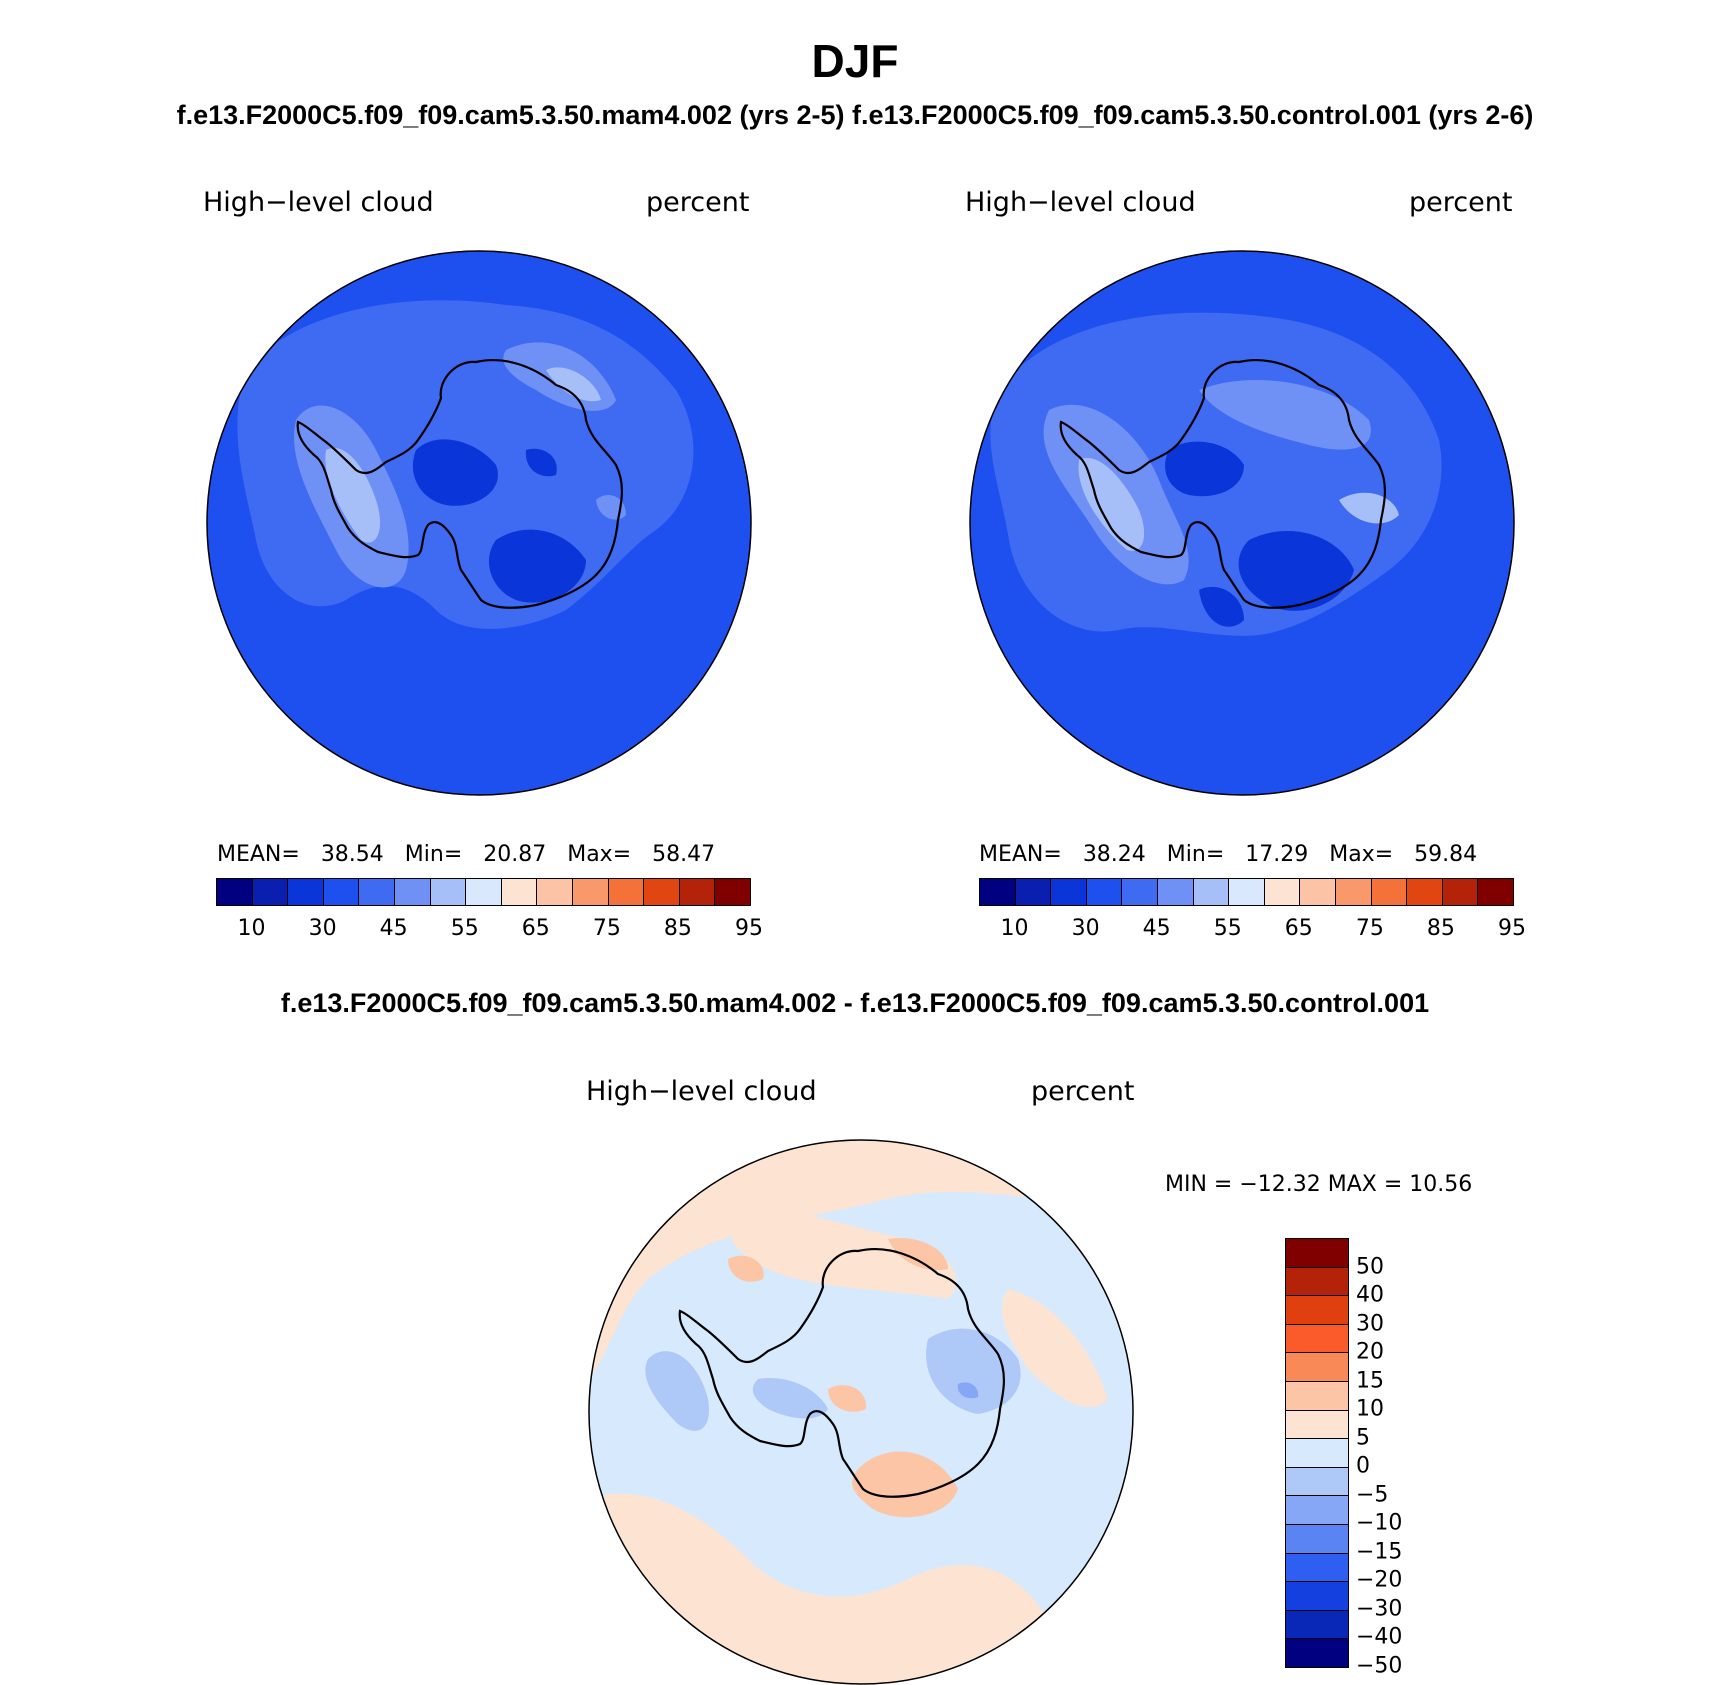 This screenshot has height=1685, width=1710. What do you see at coordinates (1080, 202) in the screenshot?
I see `panel2-variable-label: High−level cloud` at bounding box center [1080, 202].